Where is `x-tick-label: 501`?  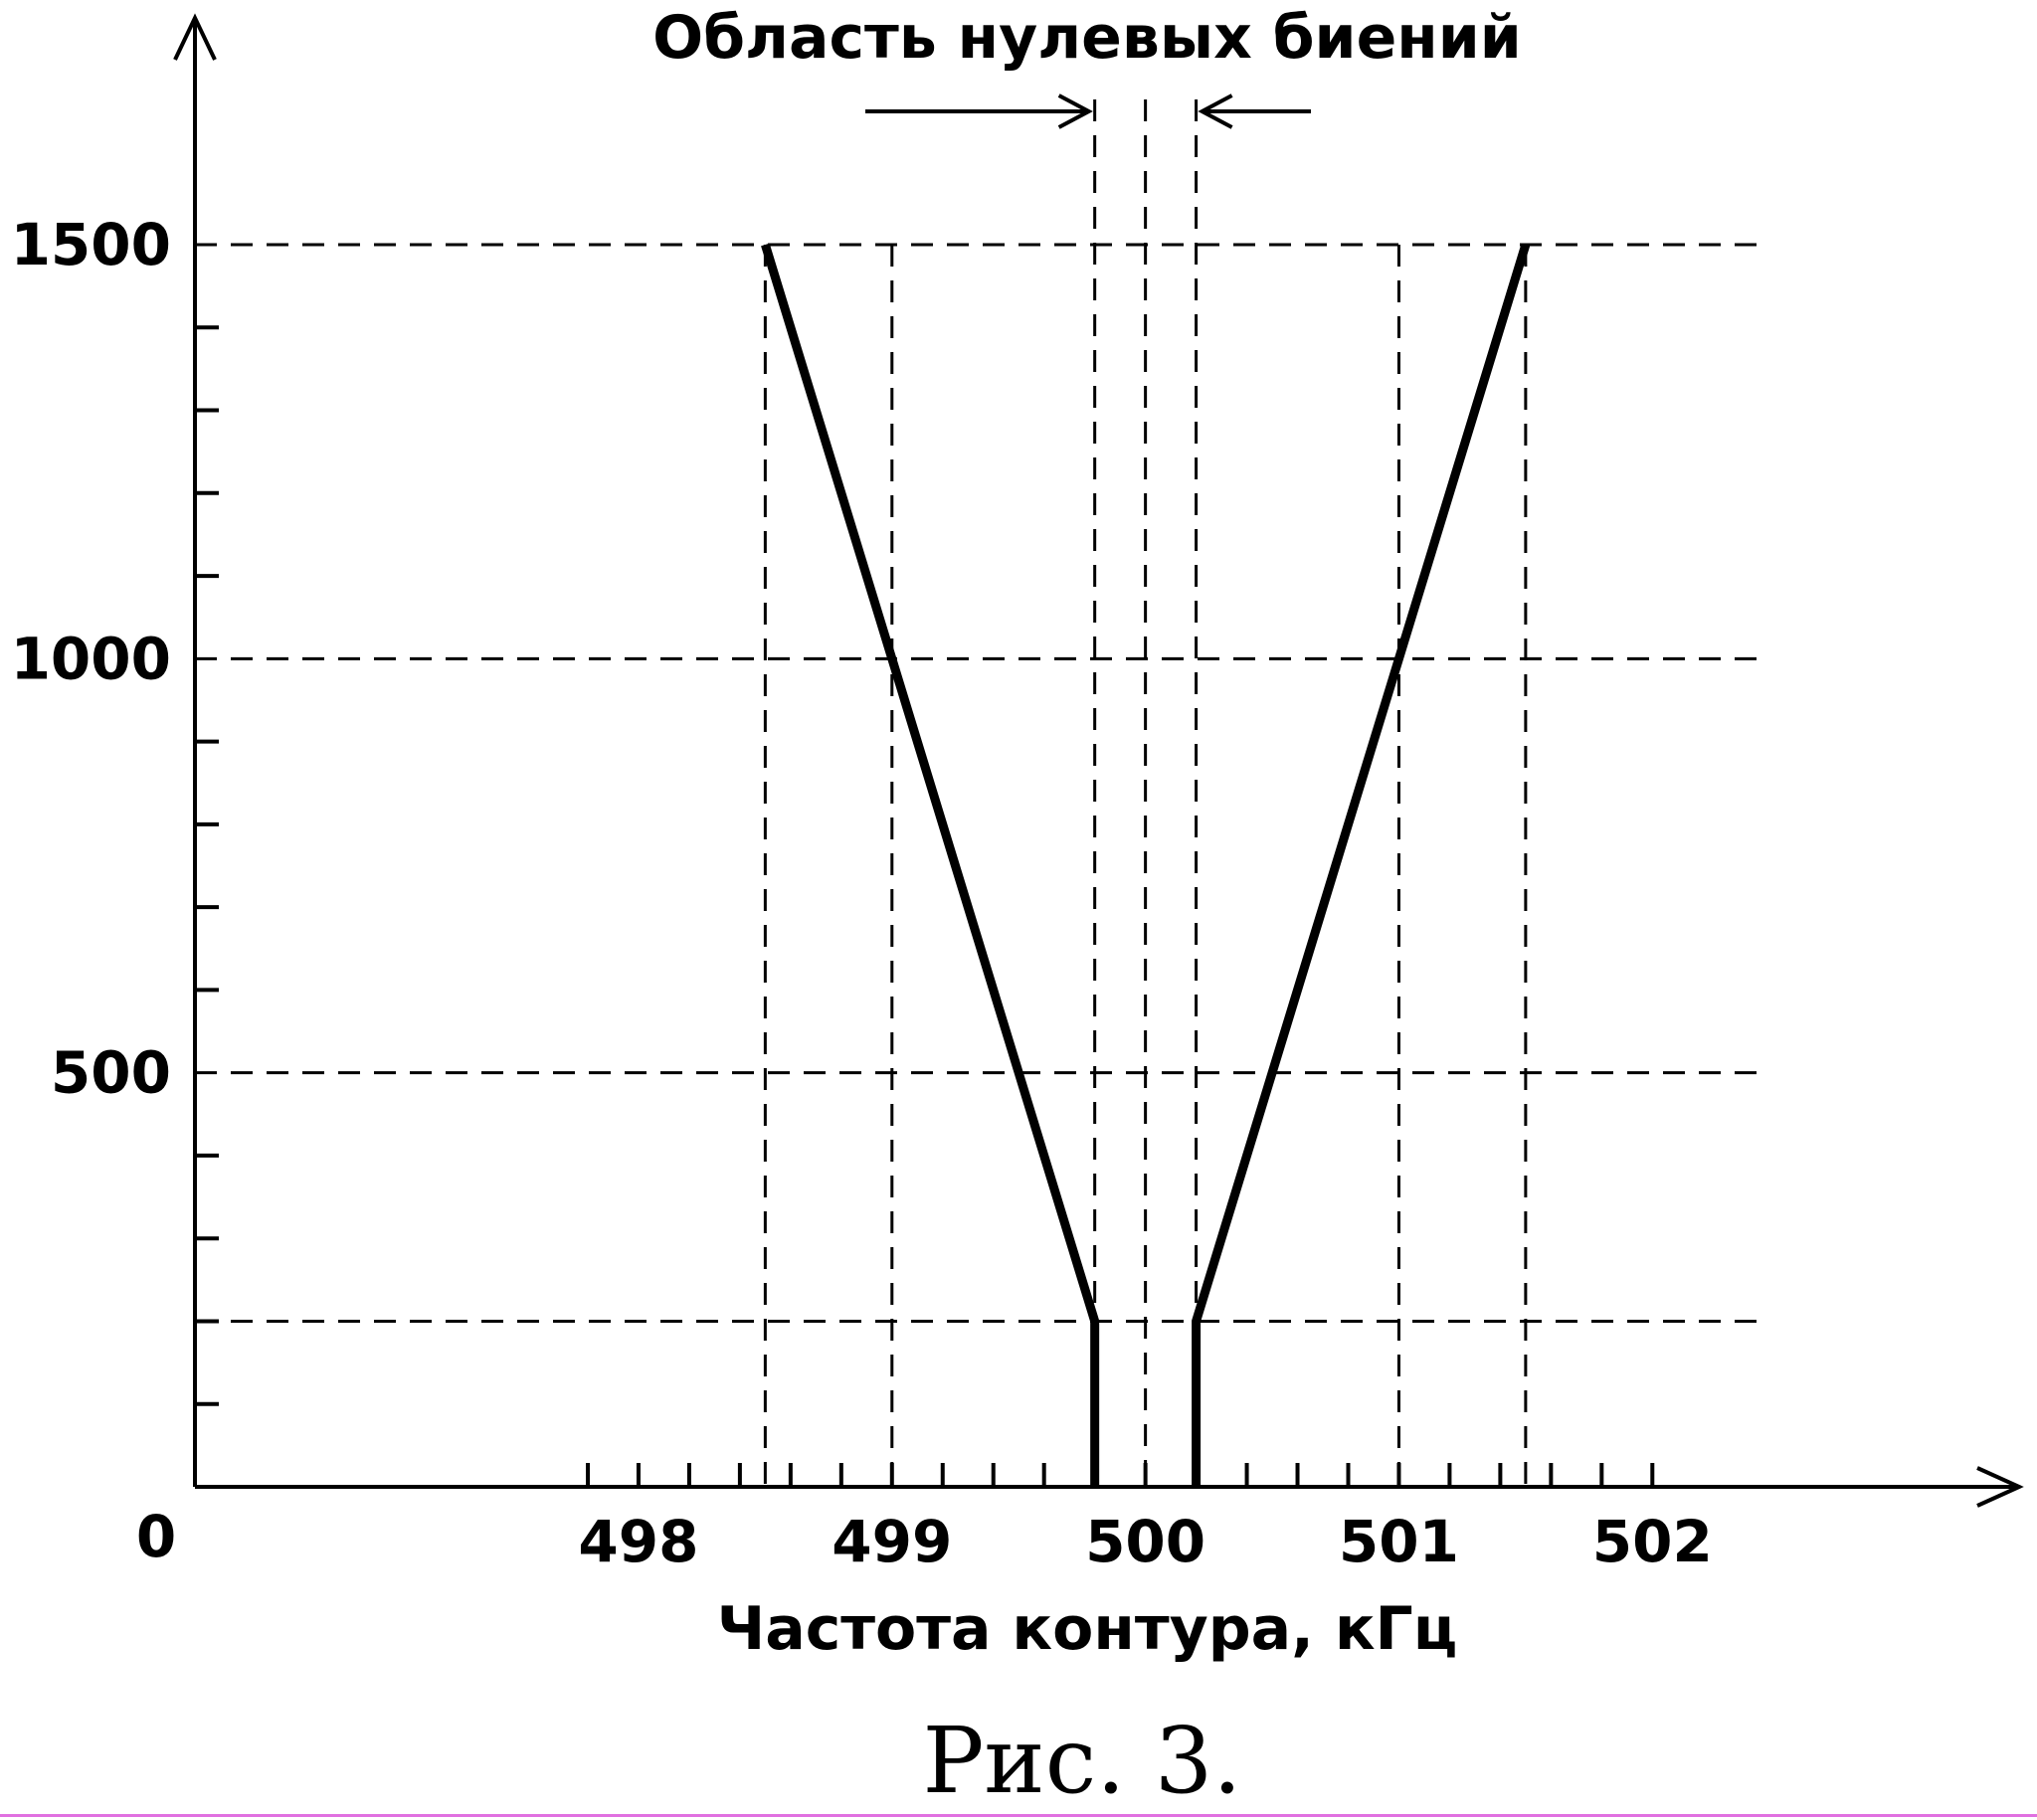
x-tick-label: 501 is located at coordinates (1399, 1541).